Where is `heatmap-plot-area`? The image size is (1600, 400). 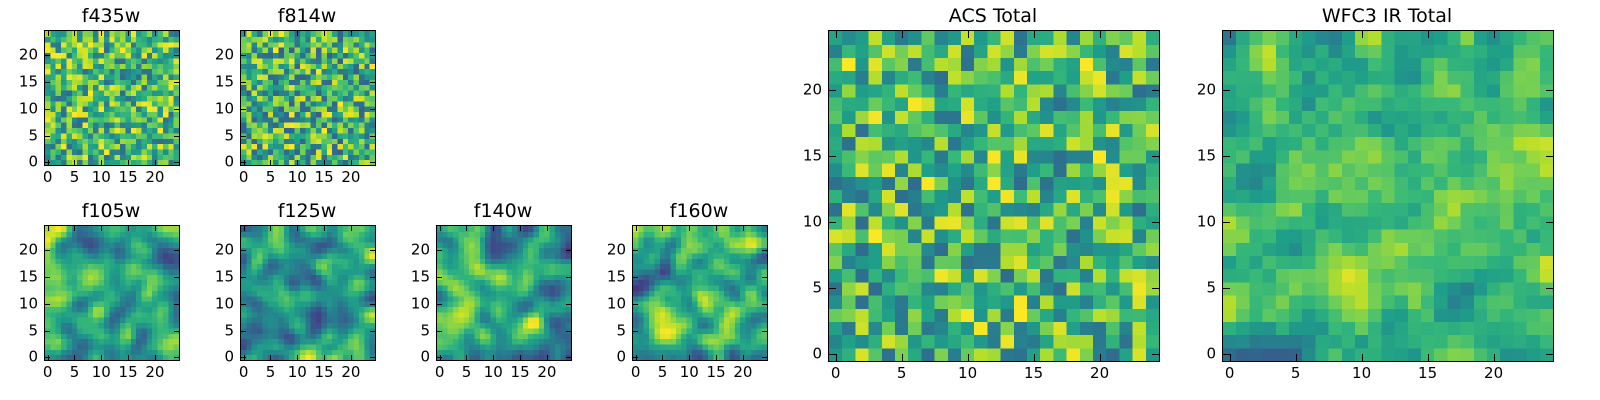
heatmap-plot-area is located at coordinates (308, 293).